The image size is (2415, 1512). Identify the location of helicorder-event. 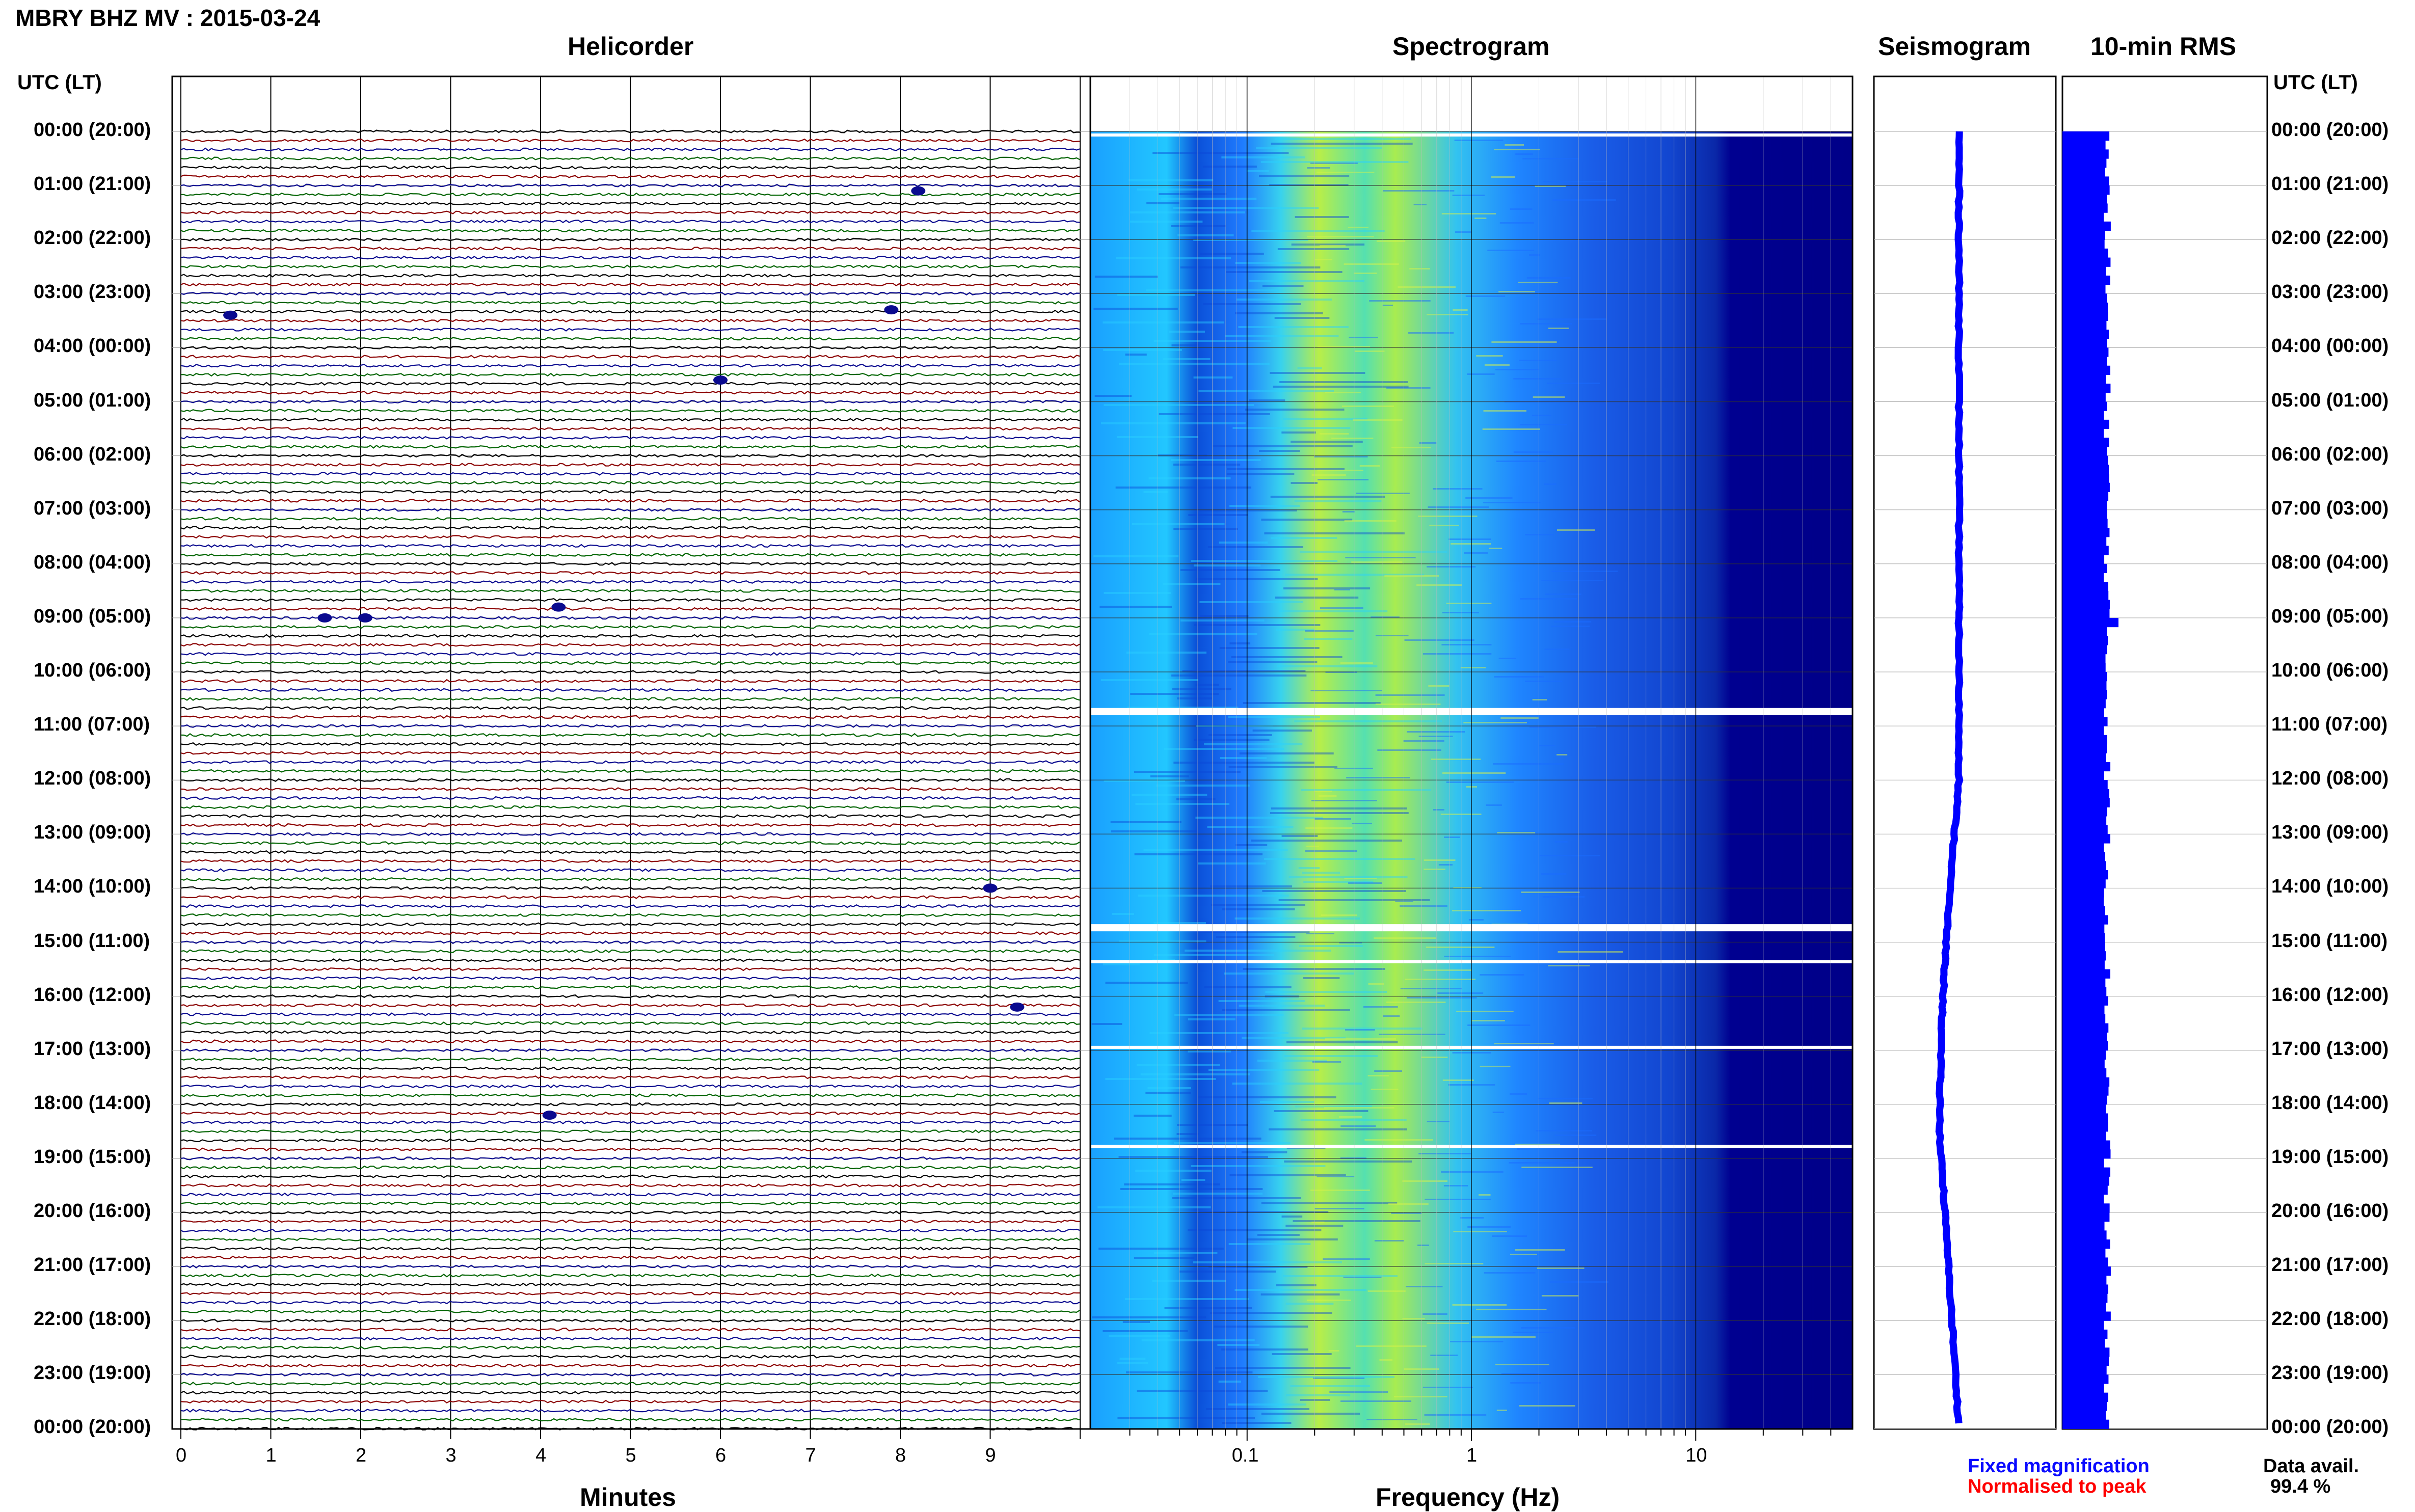
(549, 1115).